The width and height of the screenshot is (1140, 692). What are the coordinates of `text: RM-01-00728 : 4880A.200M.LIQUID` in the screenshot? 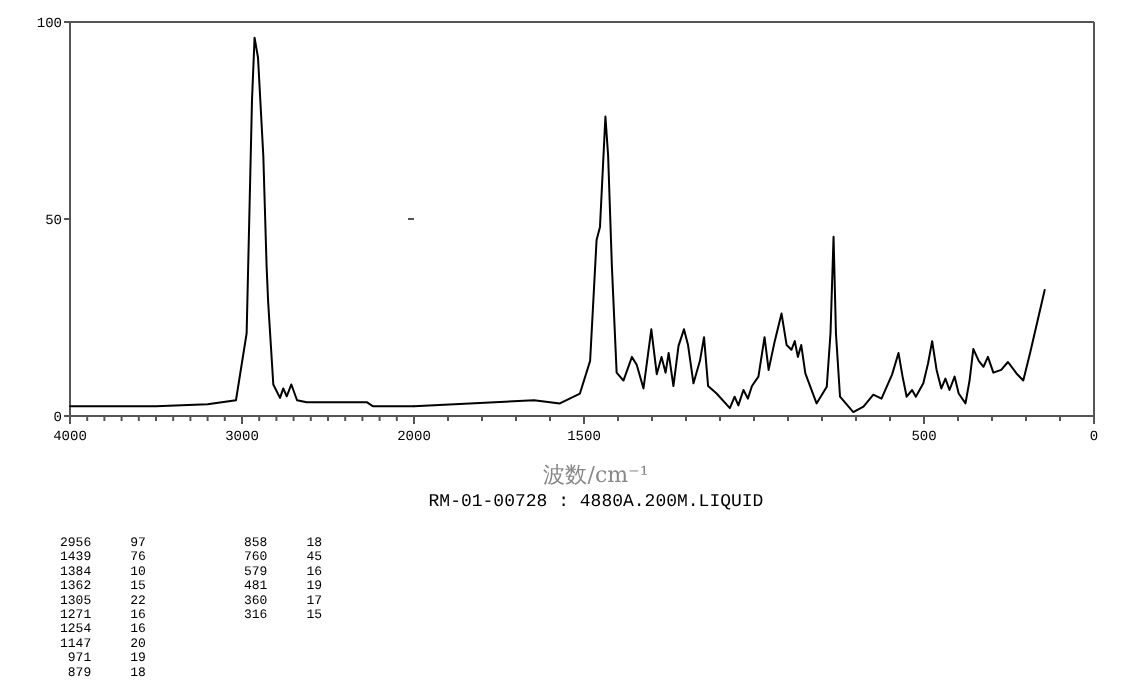 It's located at (596, 502).